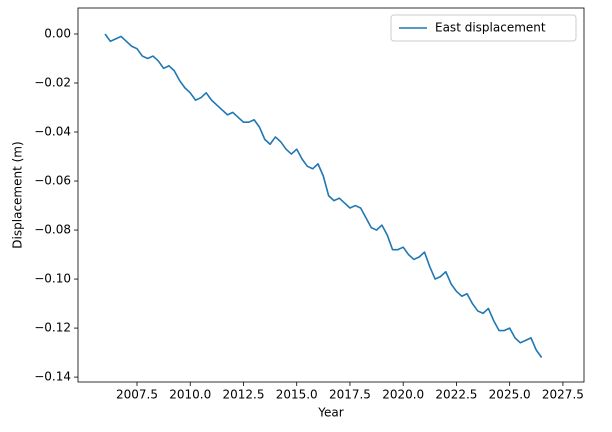 This screenshot has height=432, width=612. What do you see at coordinates (52, 377) in the screenshot?
I see `y-tick-label: −0.14` at bounding box center [52, 377].